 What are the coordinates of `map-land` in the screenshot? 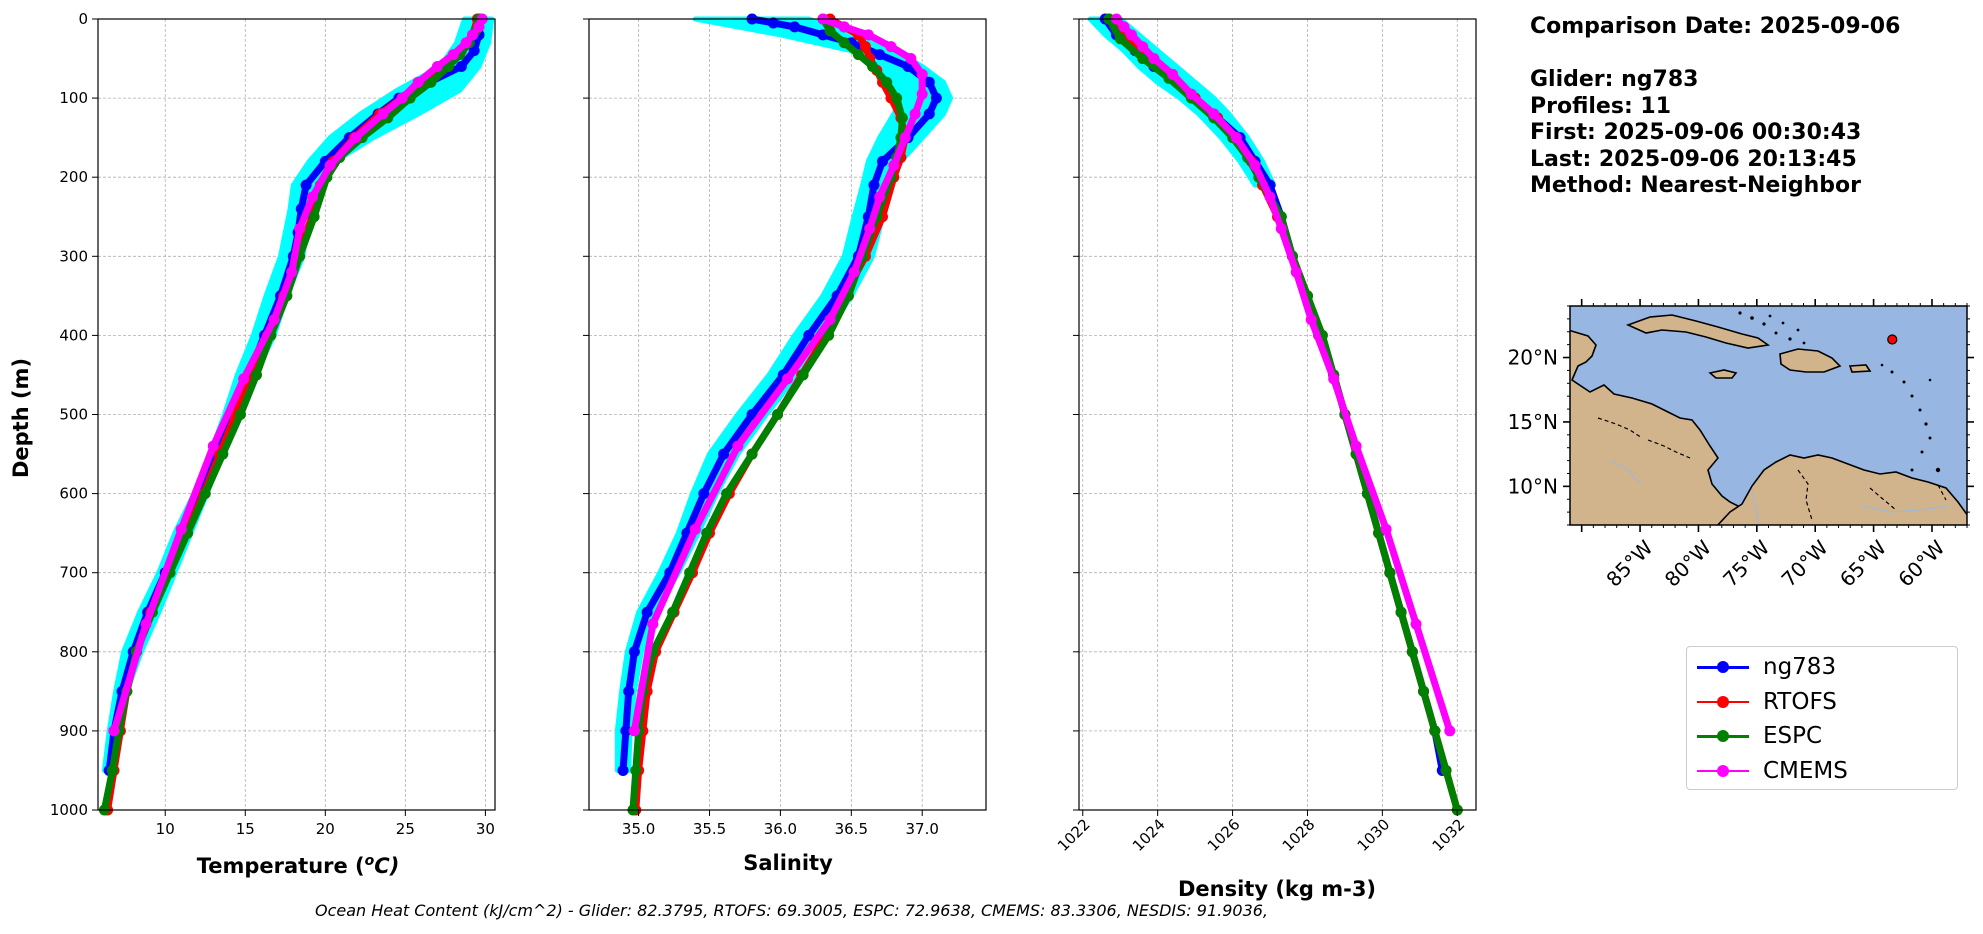 It's located at (1768, 418).